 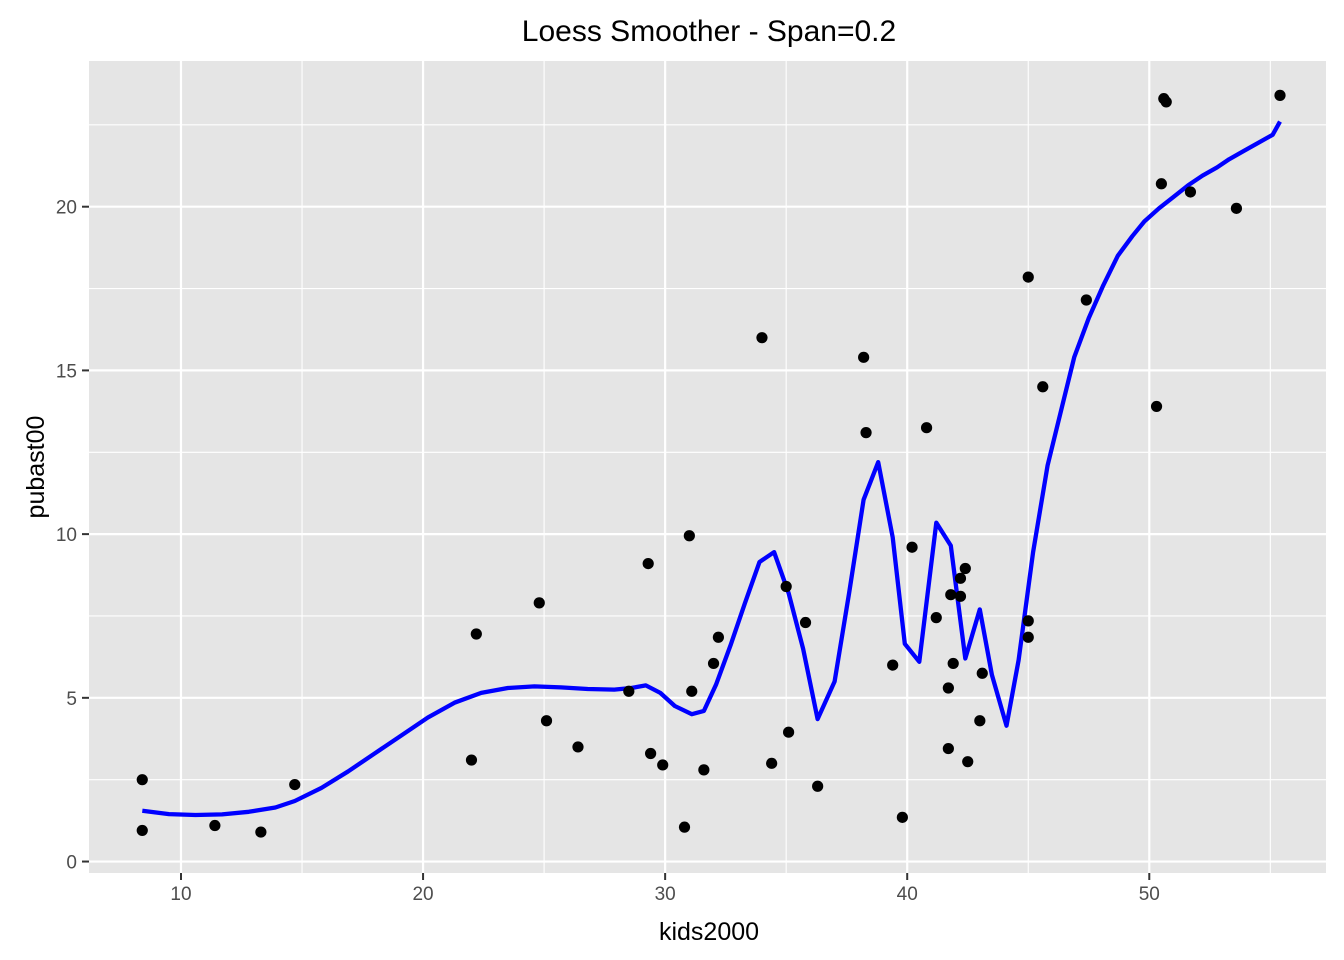 What do you see at coordinates (709, 31) in the screenshot?
I see `chart-title: Loess Smoother - Span=0.2` at bounding box center [709, 31].